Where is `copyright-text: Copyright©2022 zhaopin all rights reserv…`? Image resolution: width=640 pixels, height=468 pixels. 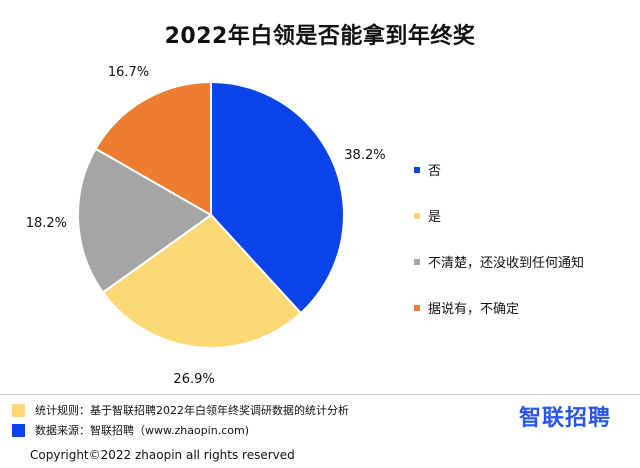 copyright-text: Copyright©2022 zhaopin all rights reserv… is located at coordinates (162, 455).